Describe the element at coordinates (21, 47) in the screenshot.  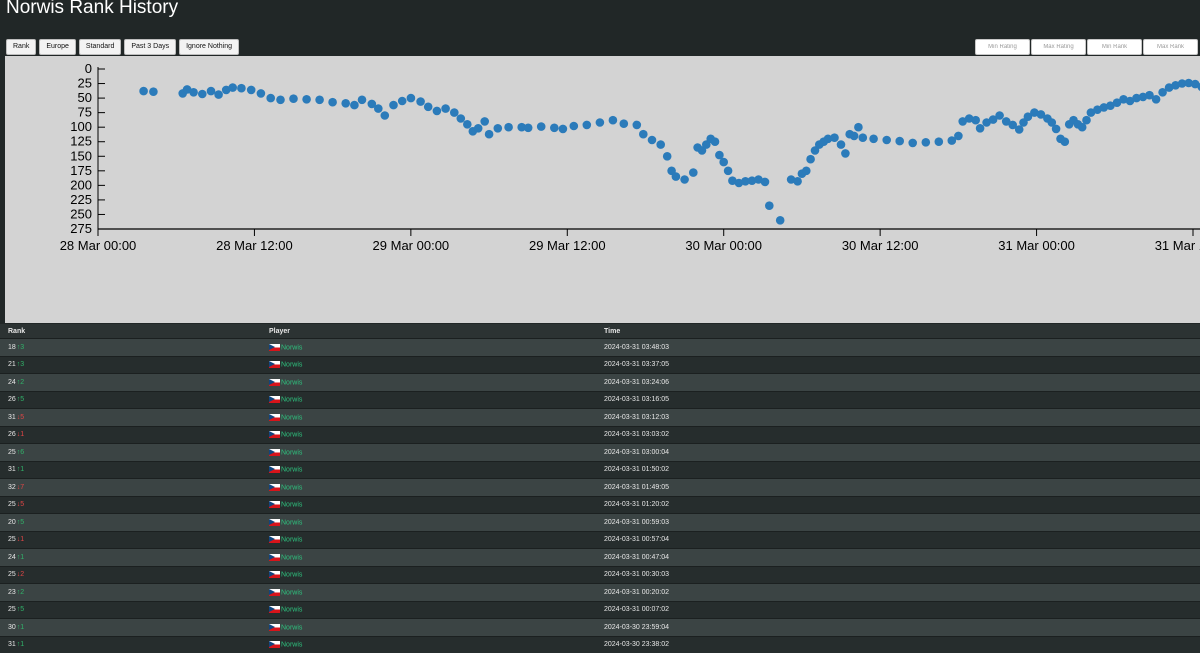
I see `metric-rank-button: Rank` at that location.